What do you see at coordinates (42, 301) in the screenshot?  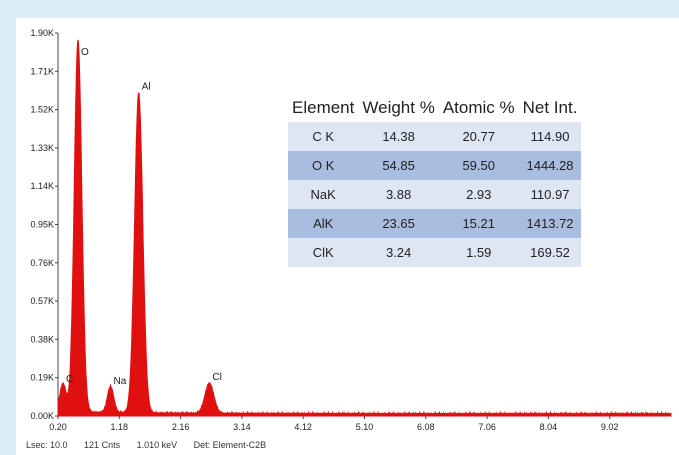 I see `y-tick-label: 0.57K` at bounding box center [42, 301].